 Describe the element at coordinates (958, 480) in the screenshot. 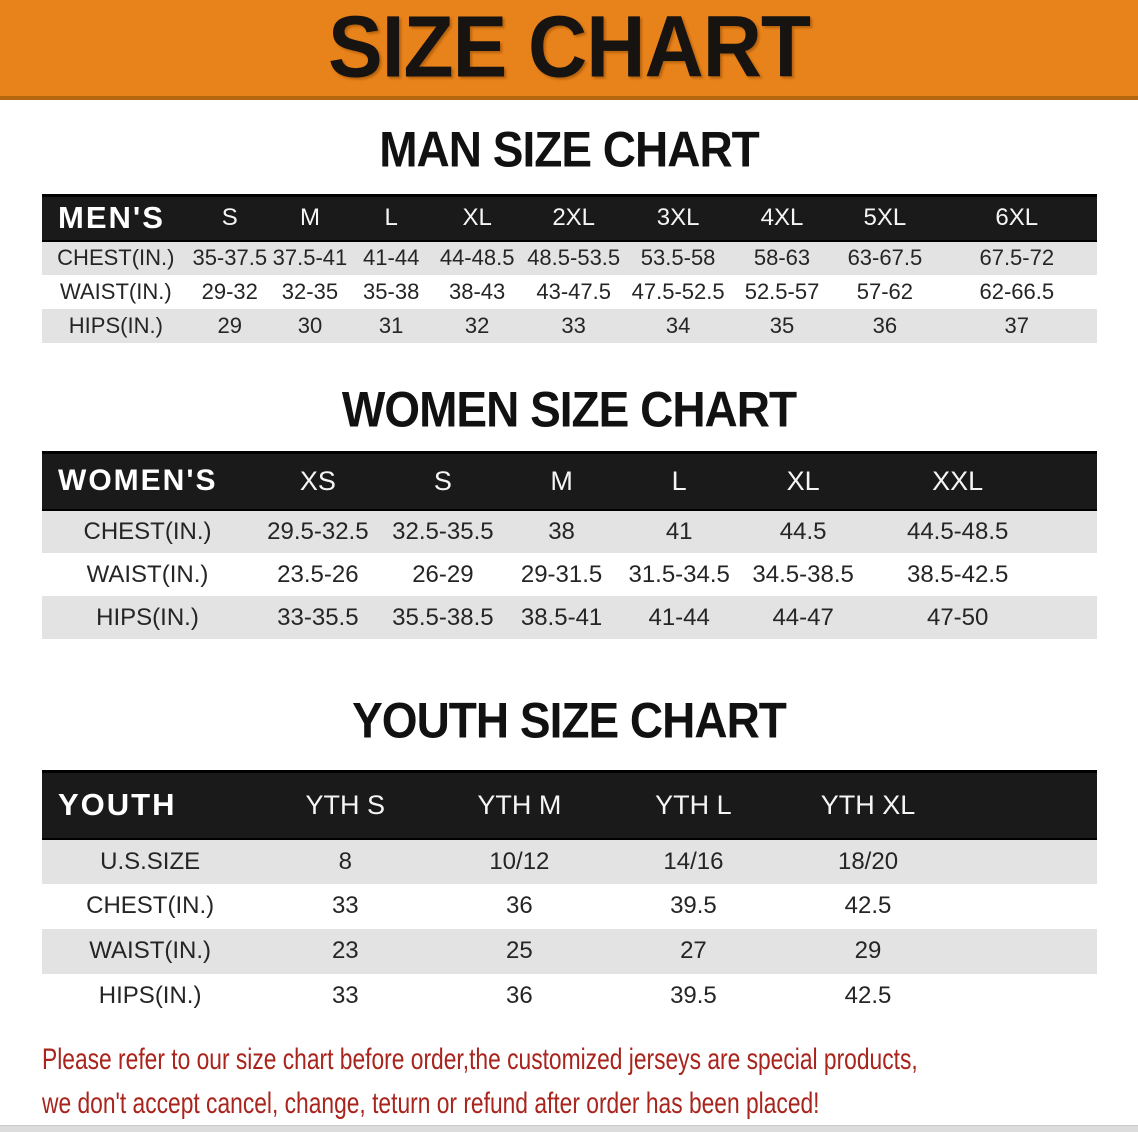

I see `col-header: XXL` at that location.